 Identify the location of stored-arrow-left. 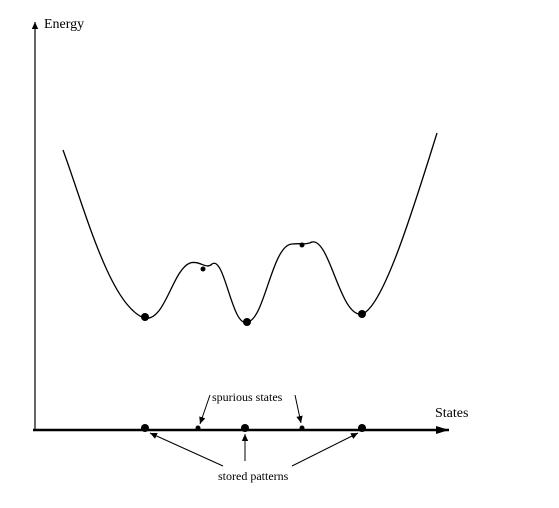
(186, 449).